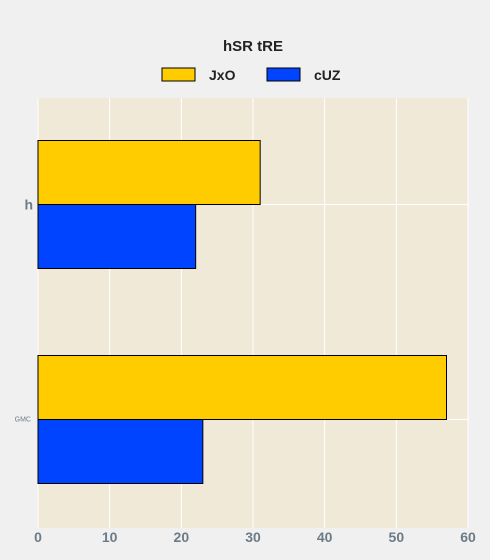 Image resolution: width=490 pixels, height=560 pixels. I want to click on x-tick-label: 10, so click(110, 537).